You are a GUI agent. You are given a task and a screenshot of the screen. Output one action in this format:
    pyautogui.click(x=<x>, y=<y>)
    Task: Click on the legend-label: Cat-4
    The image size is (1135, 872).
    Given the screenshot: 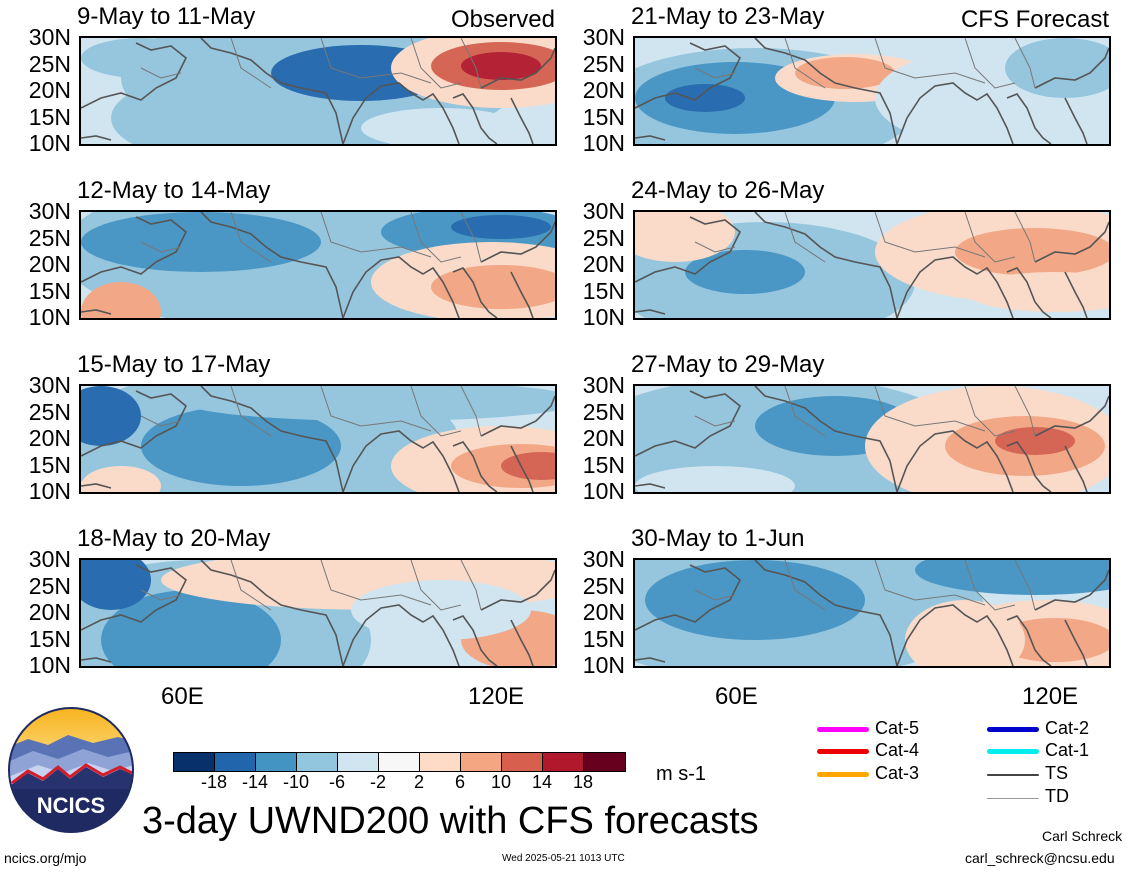 What is the action you would take?
    pyautogui.click(x=897, y=750)
    